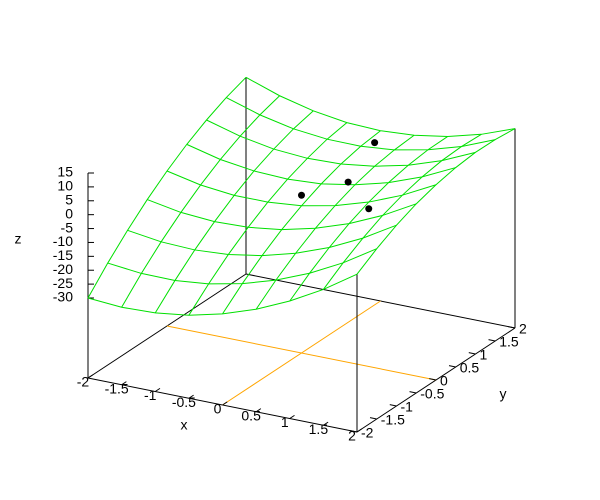 This screenshot has height=500, width=600. What do you see at coordinates (251, 415) in the screenshot?
I see `x-tick-label: 0.5` at bounding box center [251, 415].